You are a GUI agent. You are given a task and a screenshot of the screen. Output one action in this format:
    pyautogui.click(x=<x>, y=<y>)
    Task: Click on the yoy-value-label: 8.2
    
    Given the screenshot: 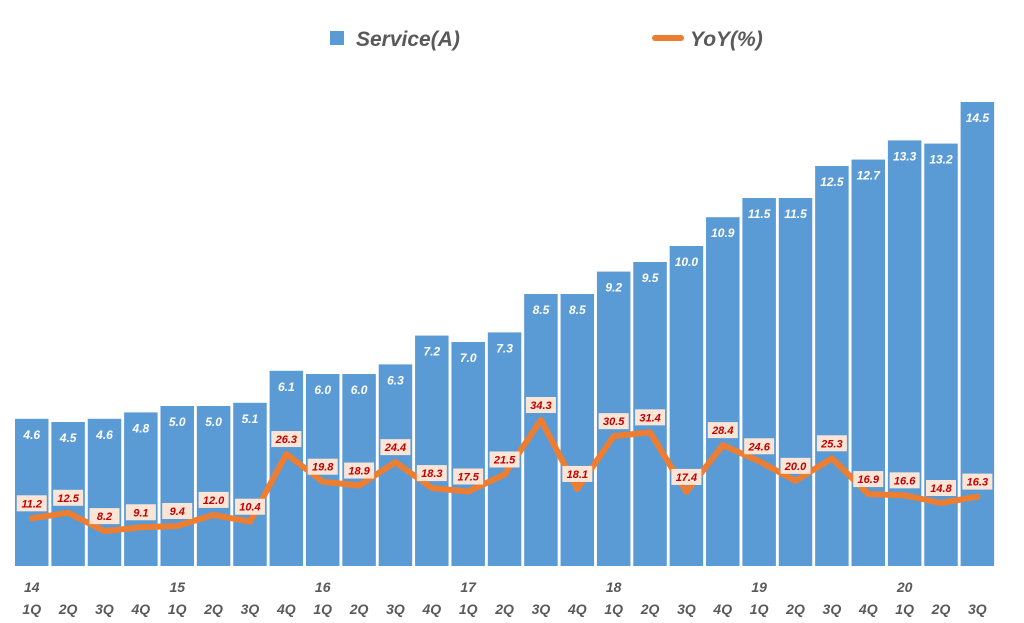 What is the action you would take?
    pyautogui.click(x=104, y=517)
    